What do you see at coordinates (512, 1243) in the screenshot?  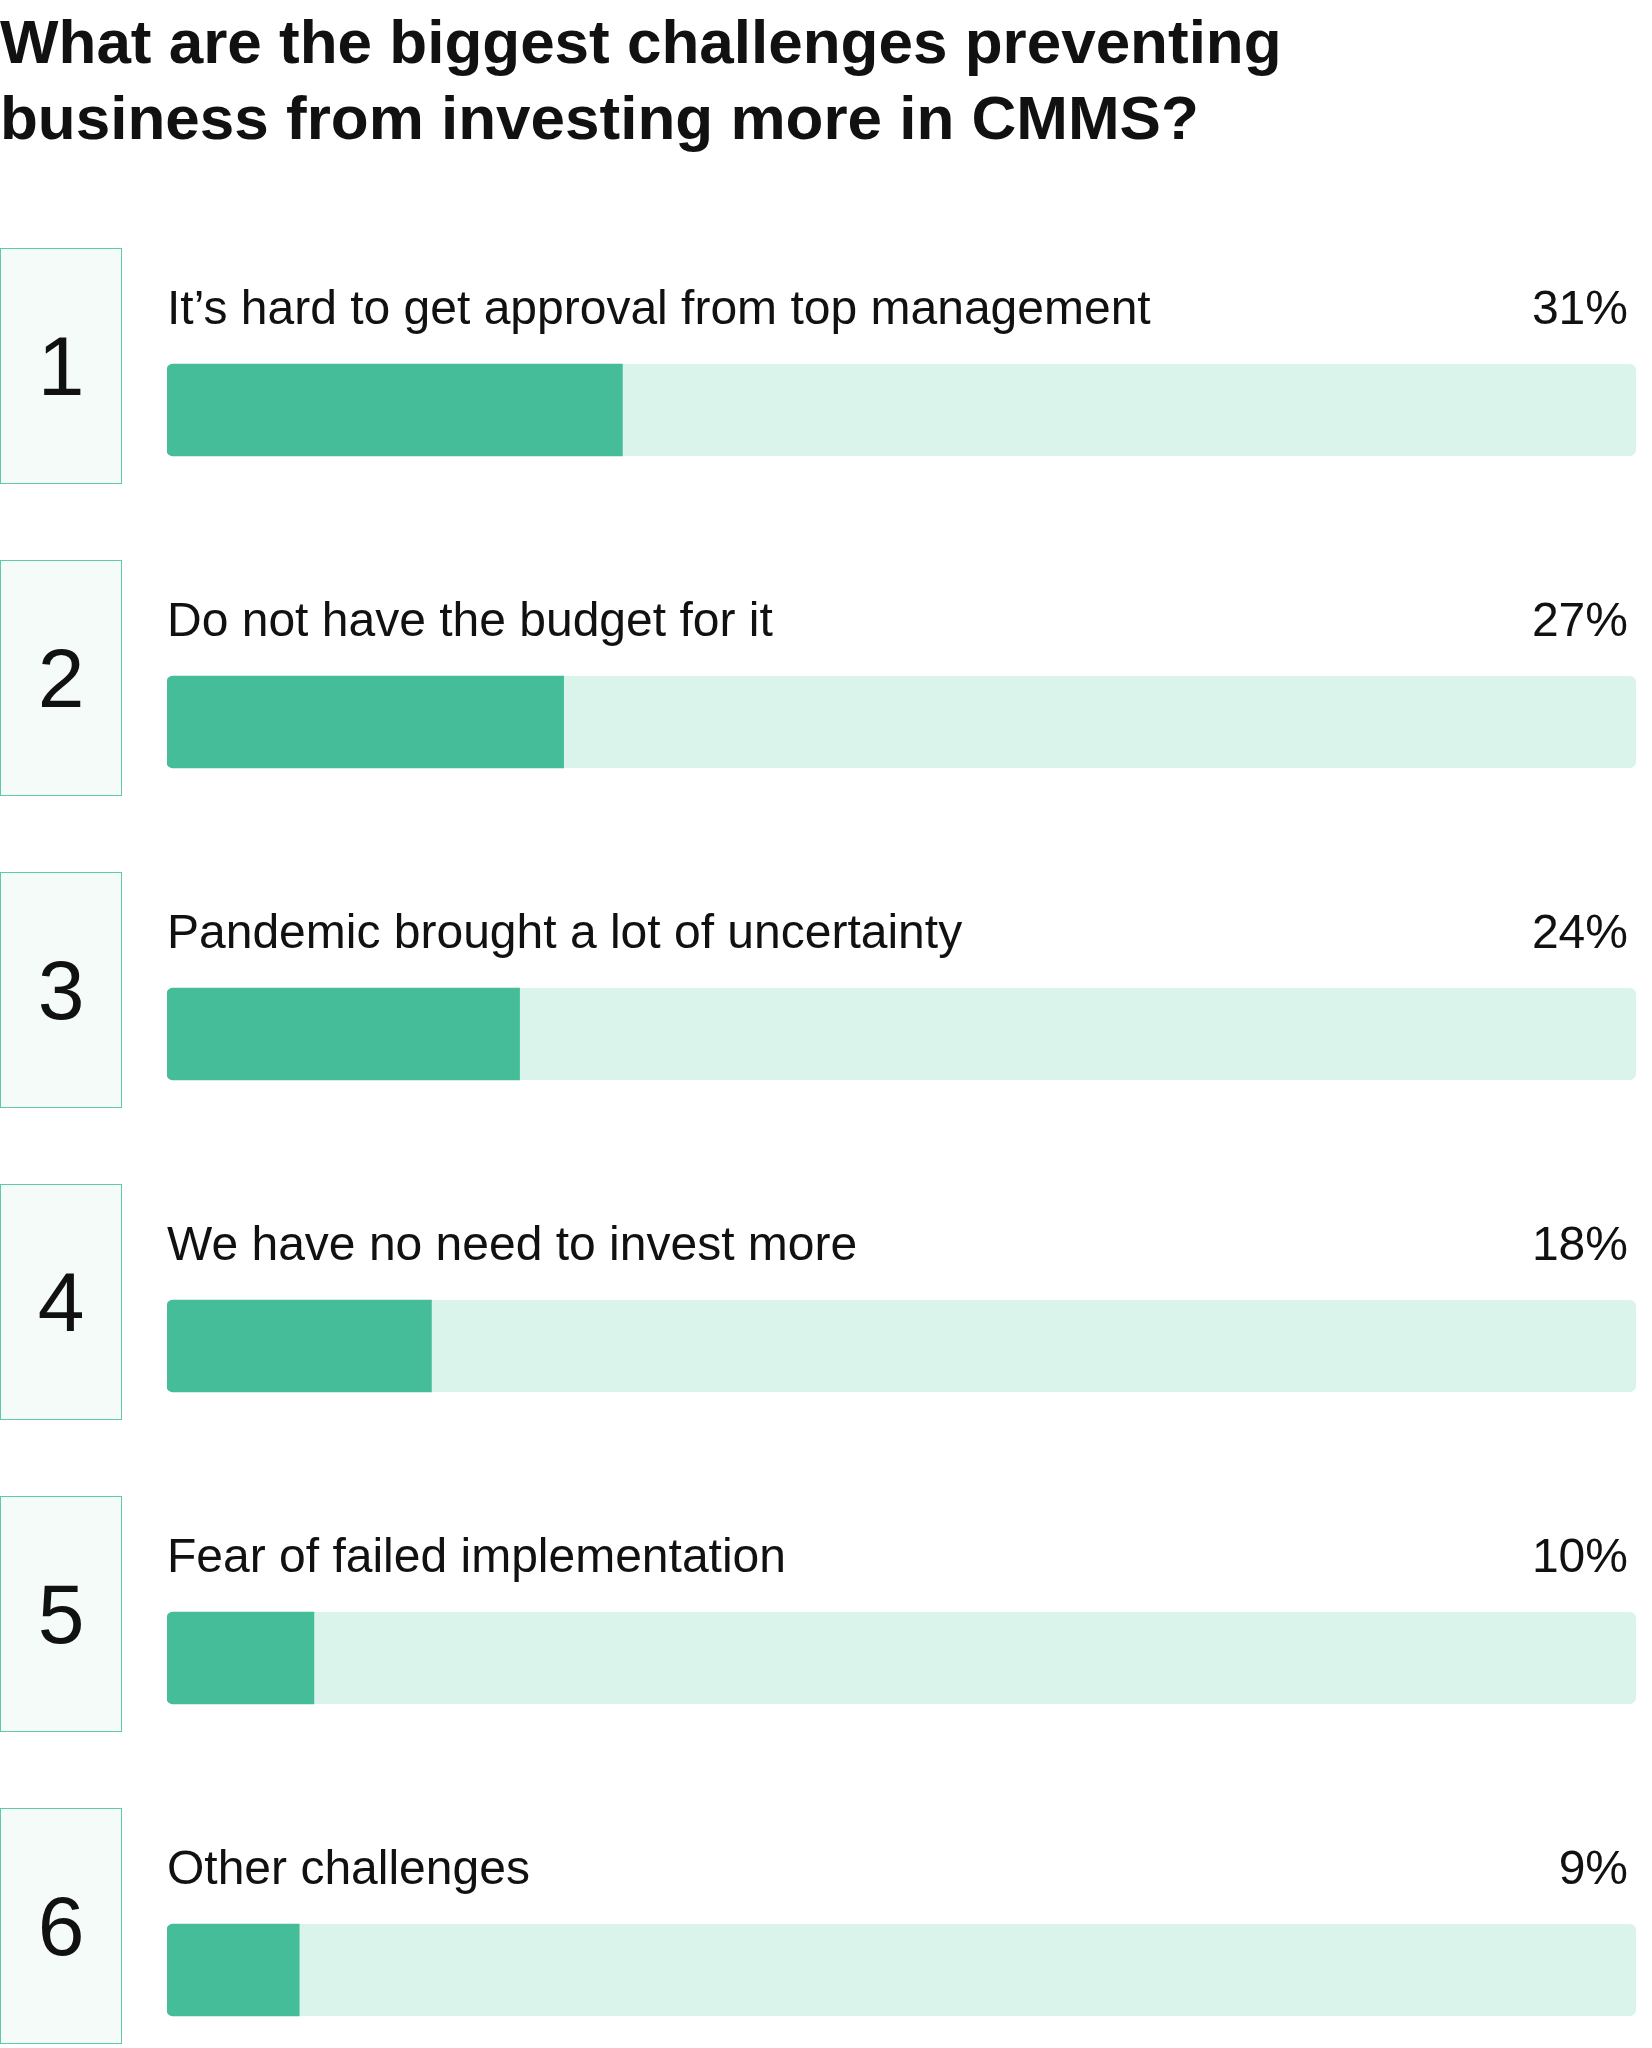 I see `y-tick-label: We have no need to invest more` at bounding box center [512, 1243].